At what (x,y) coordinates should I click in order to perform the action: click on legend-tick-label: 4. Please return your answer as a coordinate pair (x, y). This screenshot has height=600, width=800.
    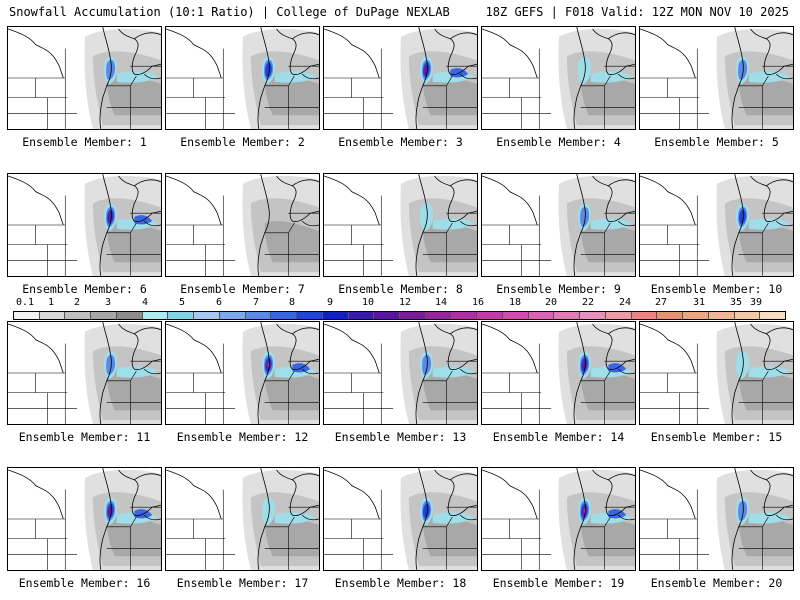
    Looking at the image, I should click on (145, 302).